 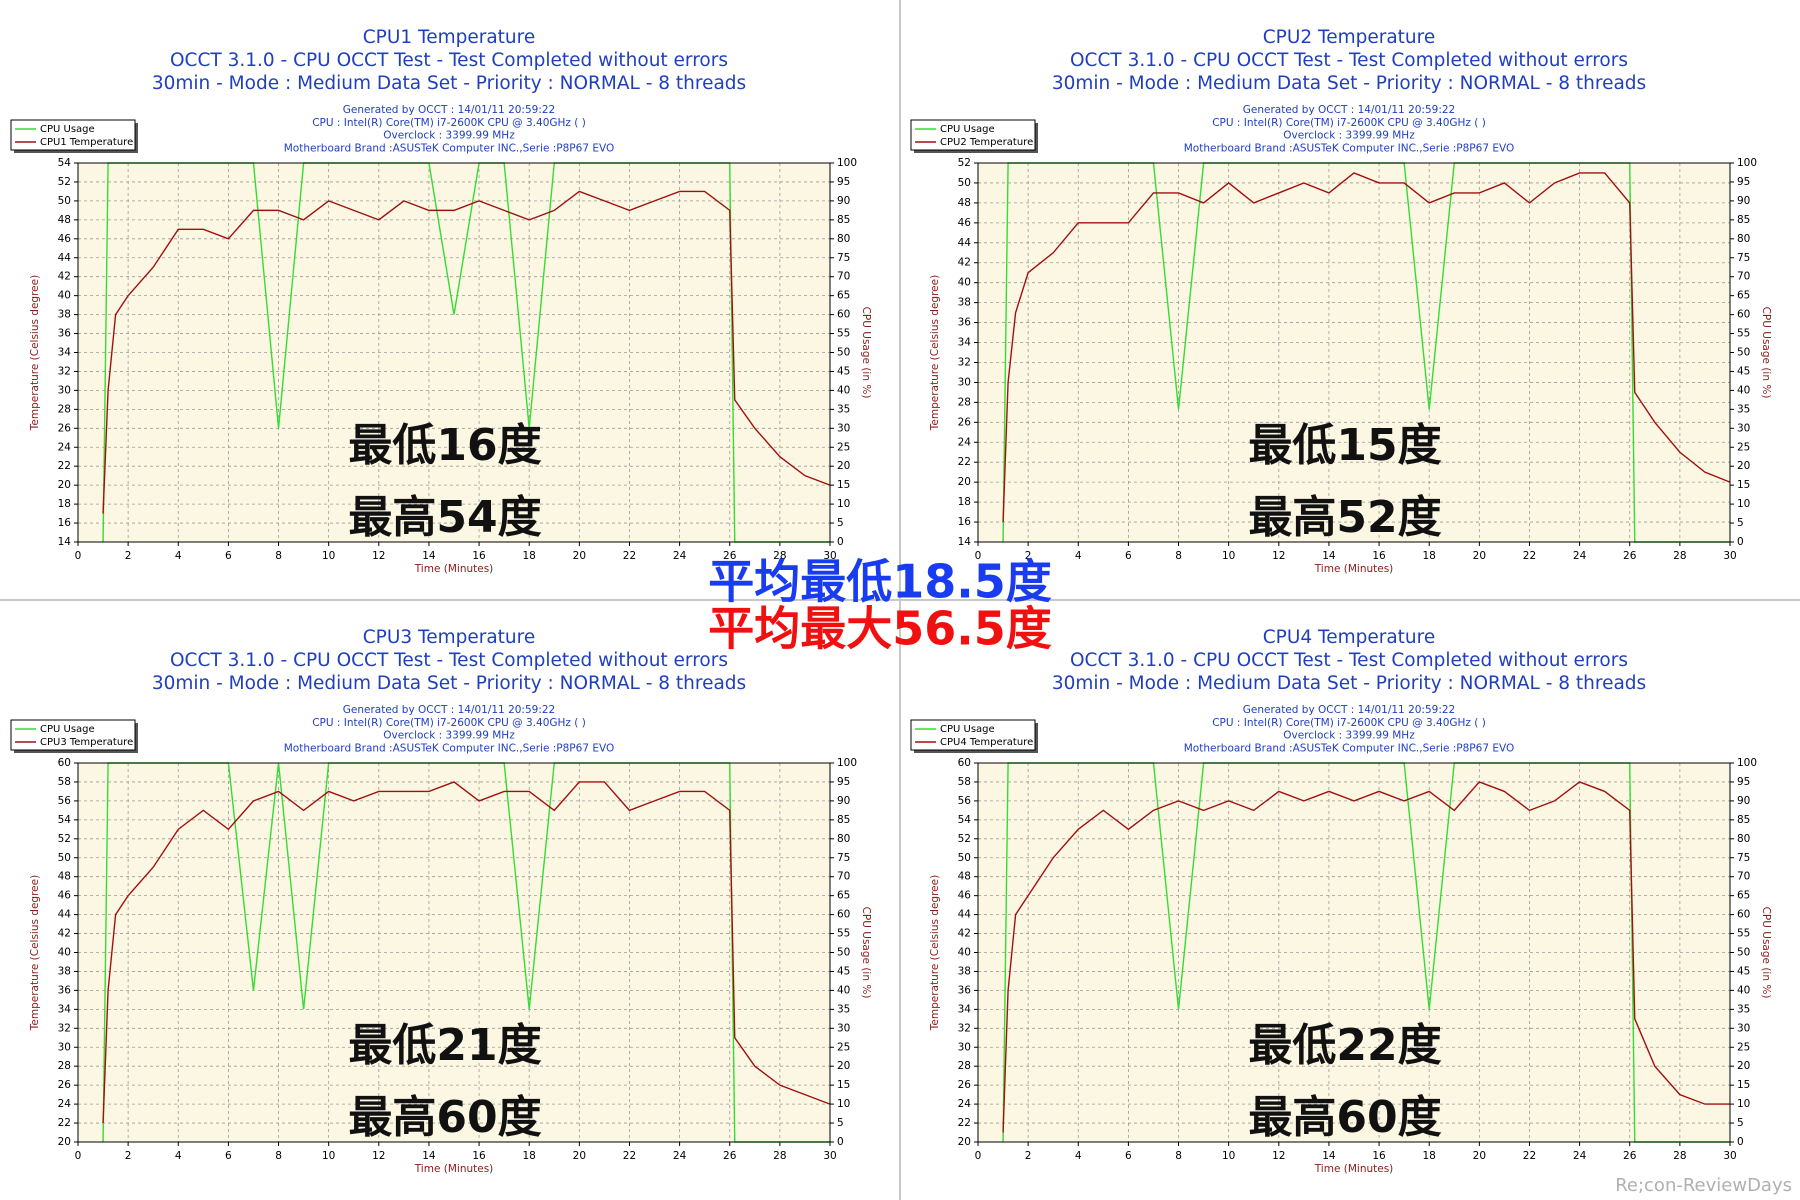 What do you see at coordinates (1703, 1185) in the screenshot?
I see `watermark: Re;con-ReviewDays` at bounding box center [1703, 1185].